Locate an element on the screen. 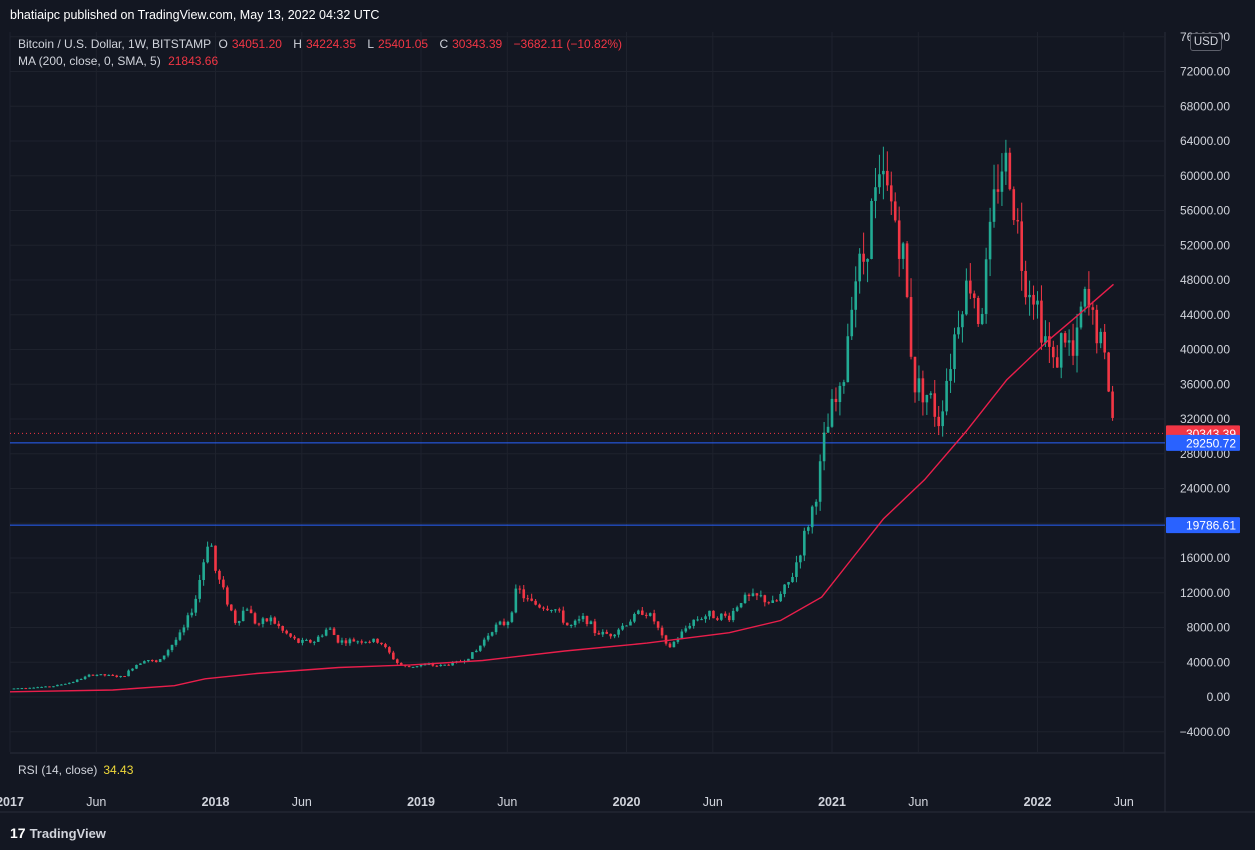 This screenshot has width=1255, height=850. y-tick-label: 40000.00 is located at coordinates (1205, 350).